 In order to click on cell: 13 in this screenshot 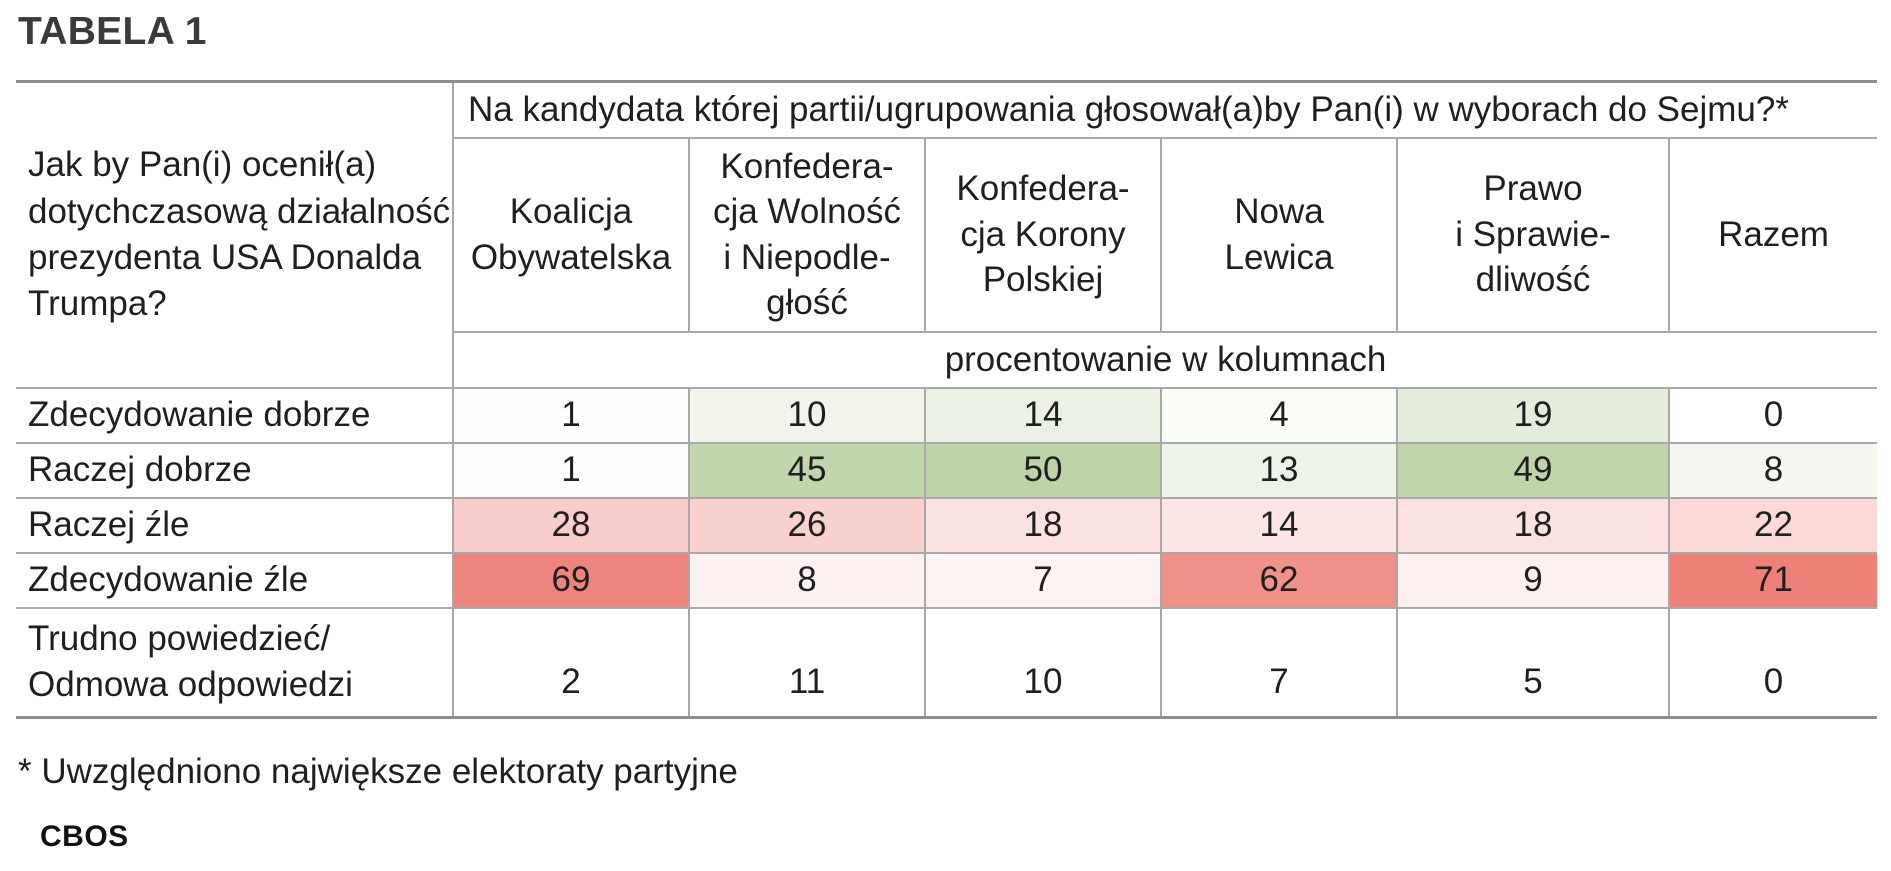, I will do `click(1279, 470)`.